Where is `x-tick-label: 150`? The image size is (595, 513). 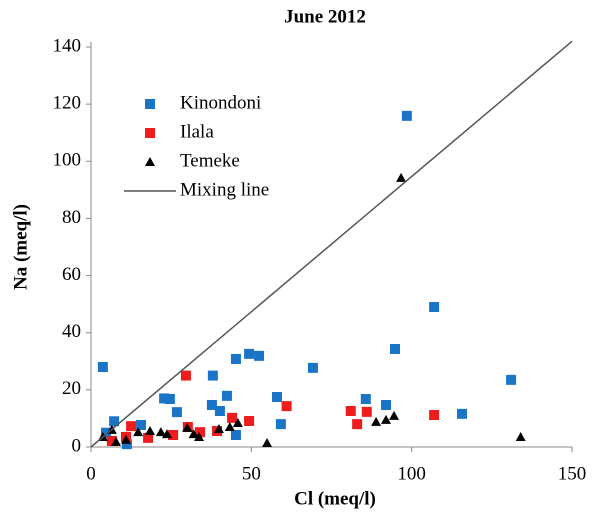 x-tick-label: 150 is located at coordinates (572, 473).